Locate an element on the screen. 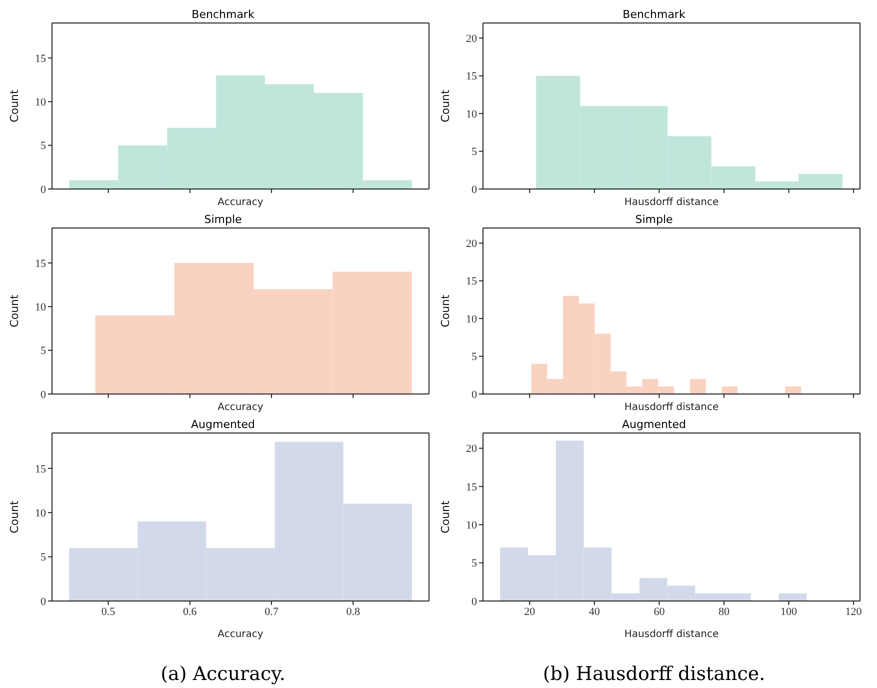 The image size is (877, 688). x-tick-label: 0.7 is located at coordinates (271, 612).